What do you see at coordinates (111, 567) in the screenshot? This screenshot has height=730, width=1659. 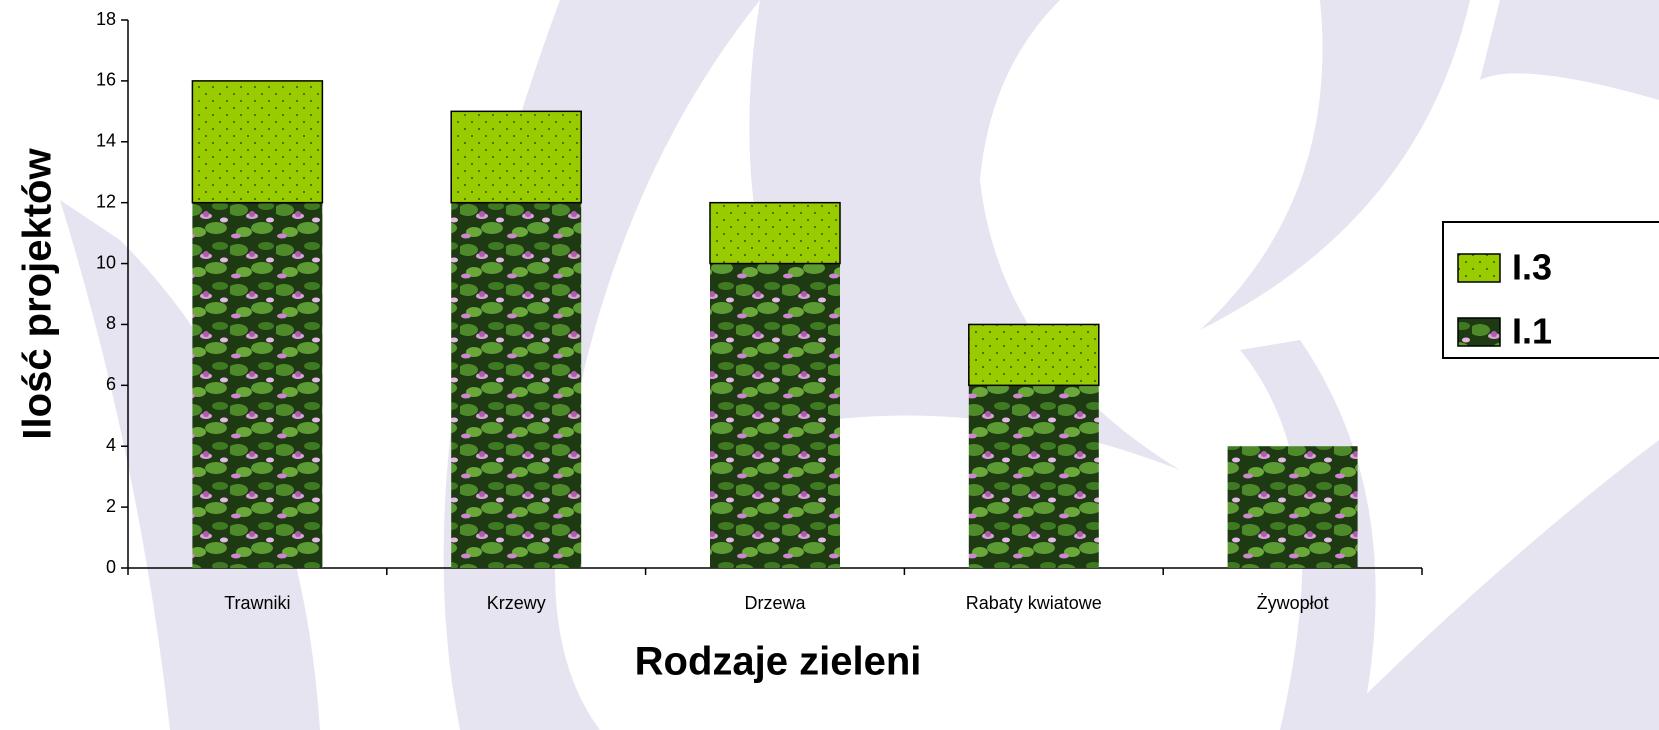 I see `y-tick-label: 0` at bounding box center [111, 567].